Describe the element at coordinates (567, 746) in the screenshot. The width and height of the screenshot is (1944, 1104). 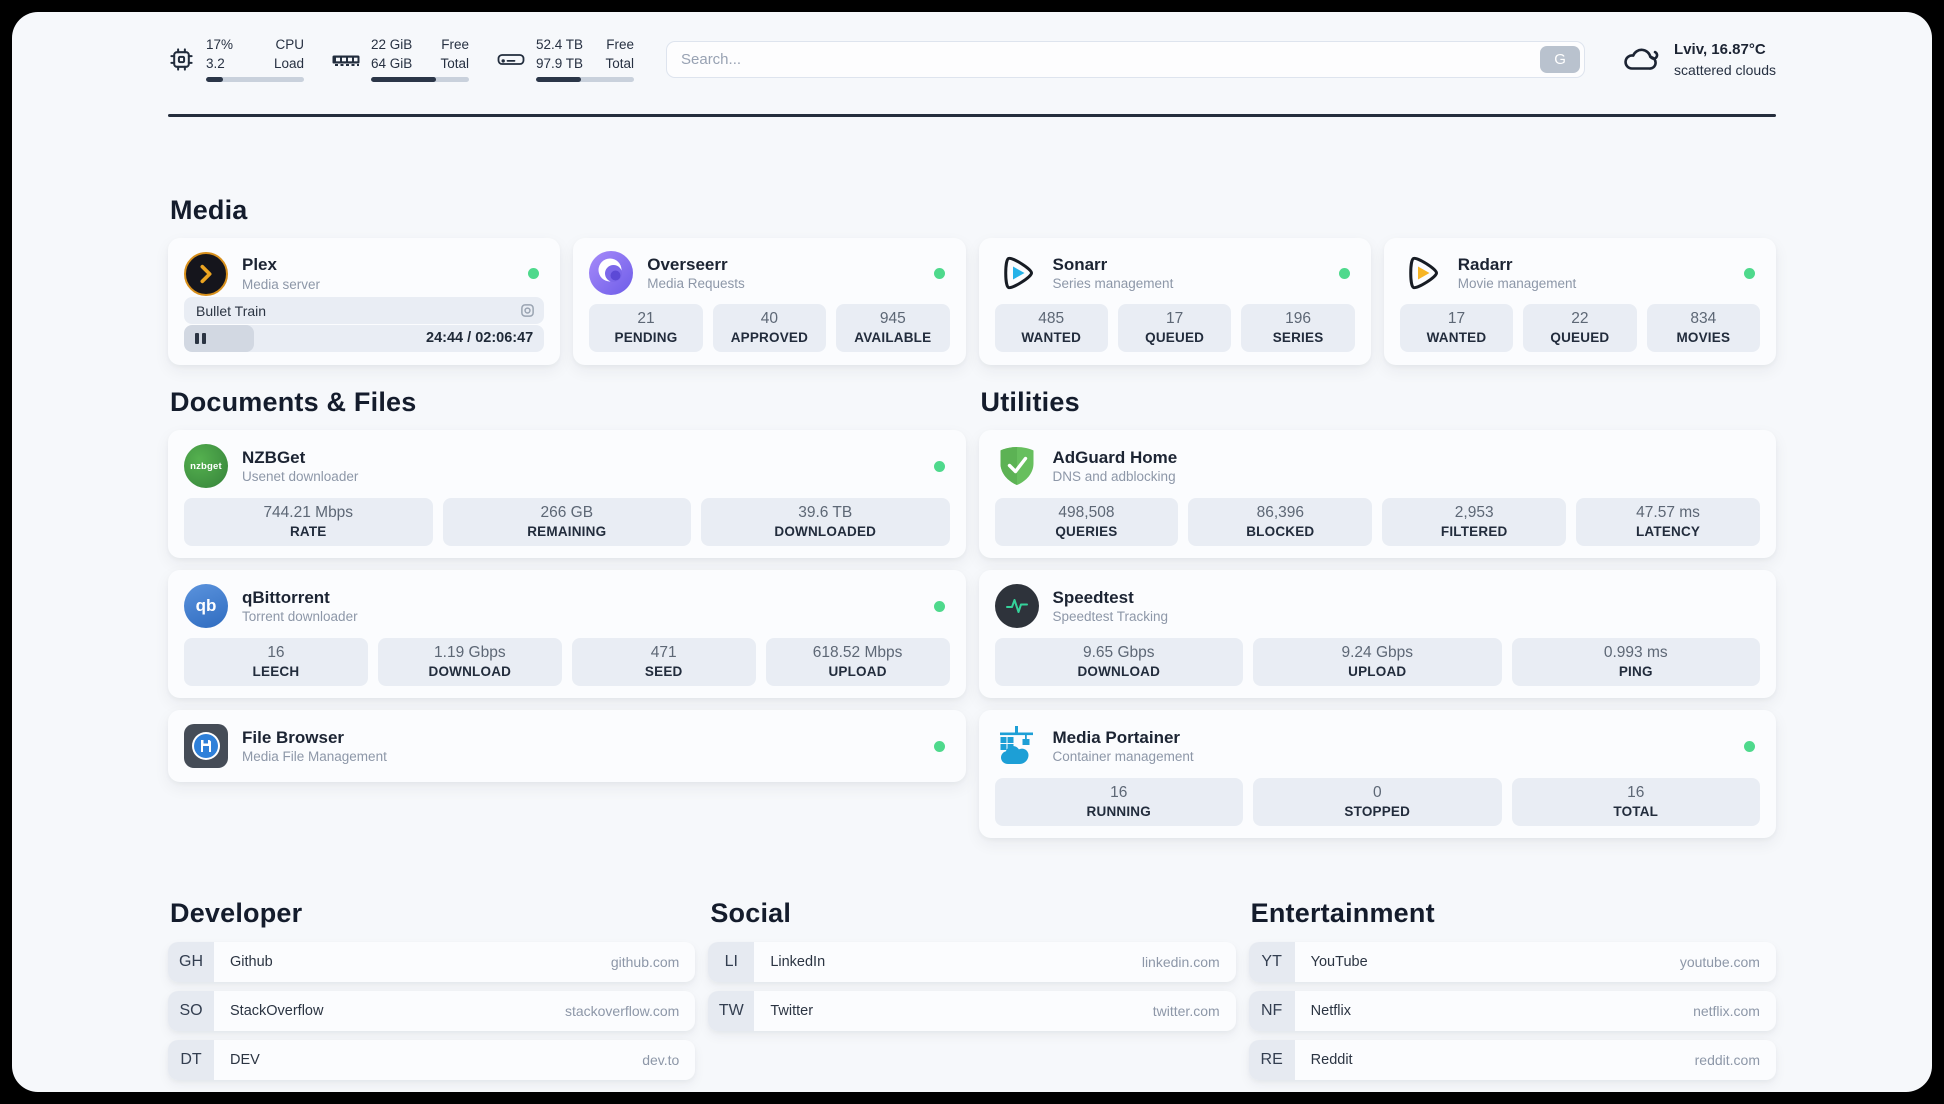
I see `app-card-filebrowser: File Browser Media File Management` at that location.